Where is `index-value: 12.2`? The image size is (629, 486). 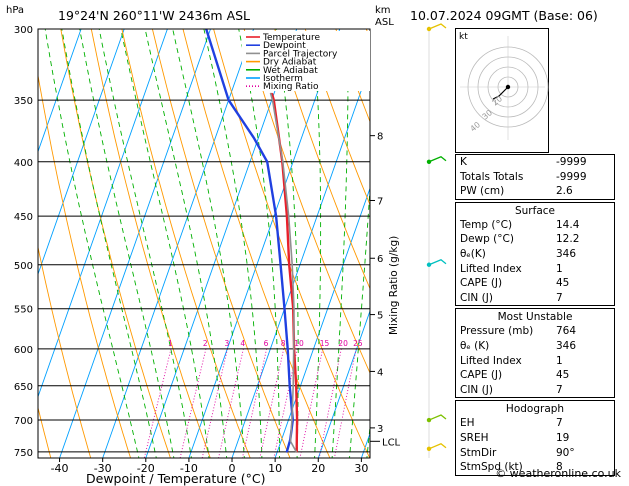 index-value: 12.2 is located at coordinates (568, 239).